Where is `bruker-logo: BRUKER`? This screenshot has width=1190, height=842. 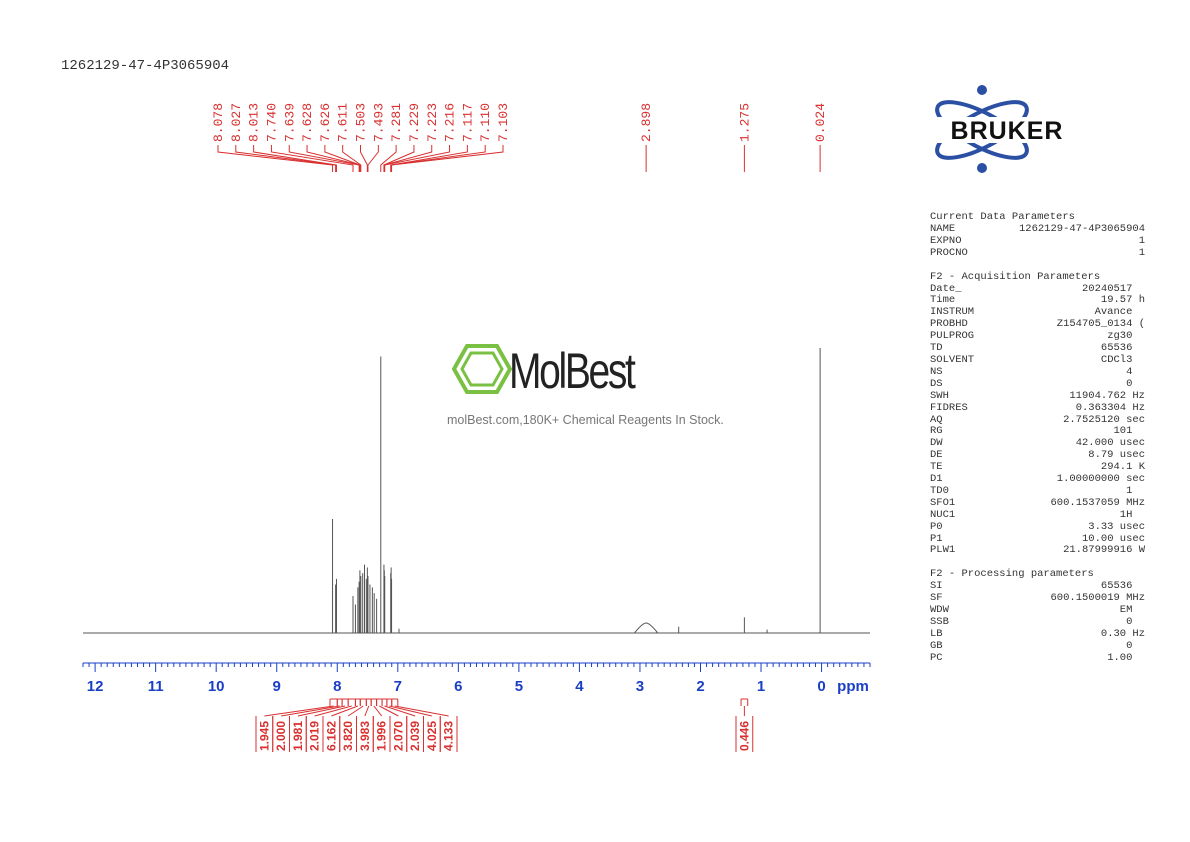
bruker-logo: BRUKER is located at coordinates (1007, 129).